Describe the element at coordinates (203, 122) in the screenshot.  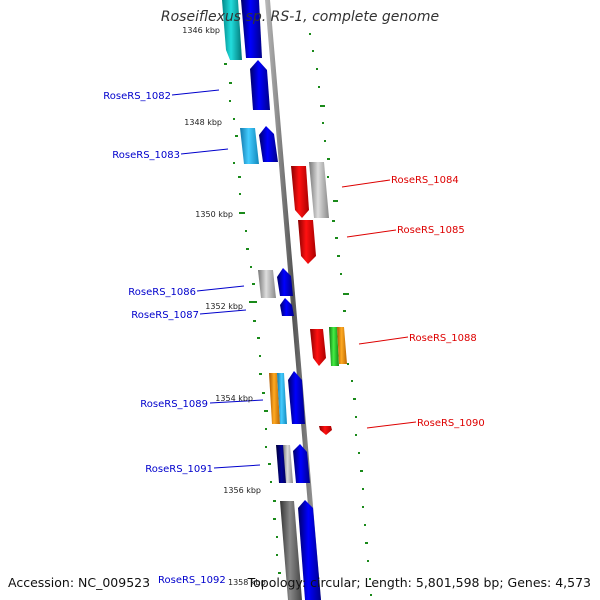
I see `kbp-label: 1348 kbp` at that location.